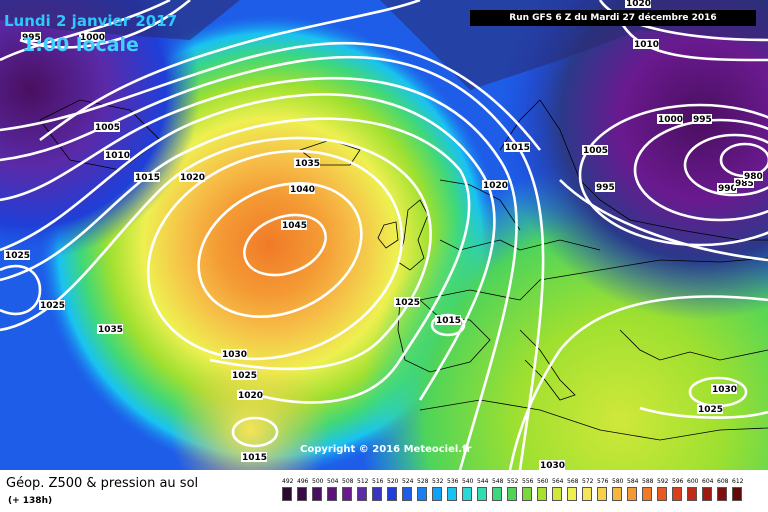  Describe the element at coordinates (386, 449) in the screenshot. I see `copyright-label: Copyright © 2016 Meteociel.fr` at that location.